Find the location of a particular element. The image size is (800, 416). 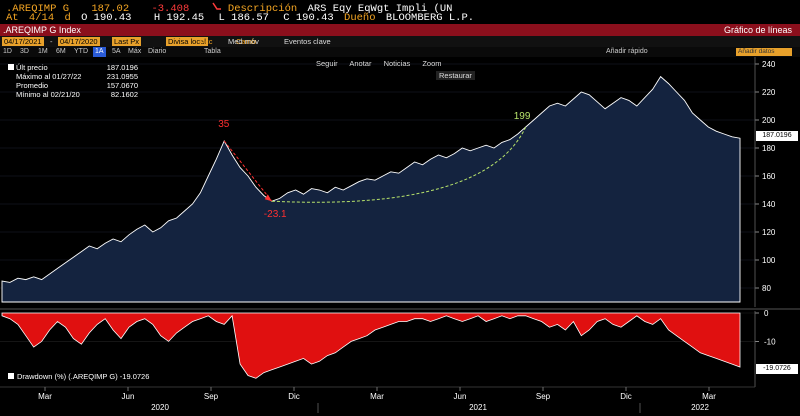

trend-down-icon is located at coordinates (216, 6).